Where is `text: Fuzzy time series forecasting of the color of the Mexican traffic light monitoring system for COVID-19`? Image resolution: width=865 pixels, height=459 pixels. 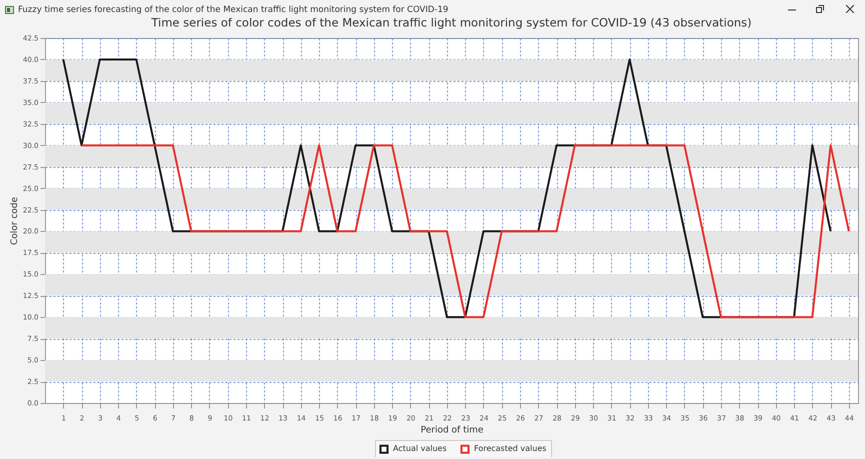 text: Fuzzy time series forecasting of the color of the Mexican traffic light monitoring system for COVID-19 is located at coordinates (233, 10).